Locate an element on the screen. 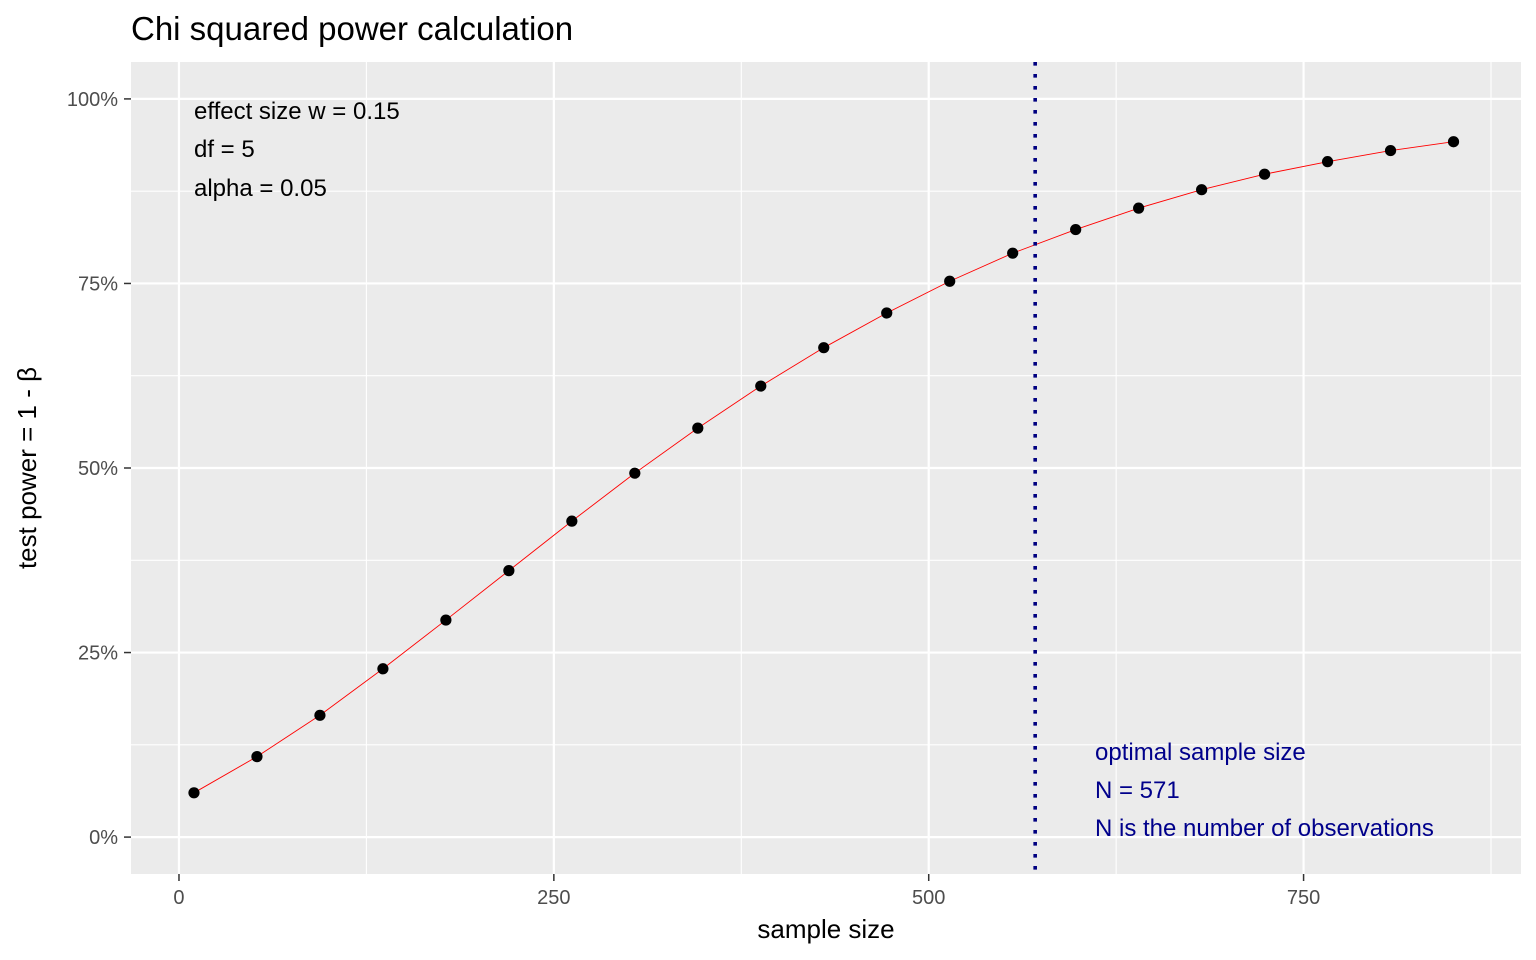  parameters-annotation: effect size w = 0.15 df = 5 alpha = 0.05 is located at coordinates (297, 150).